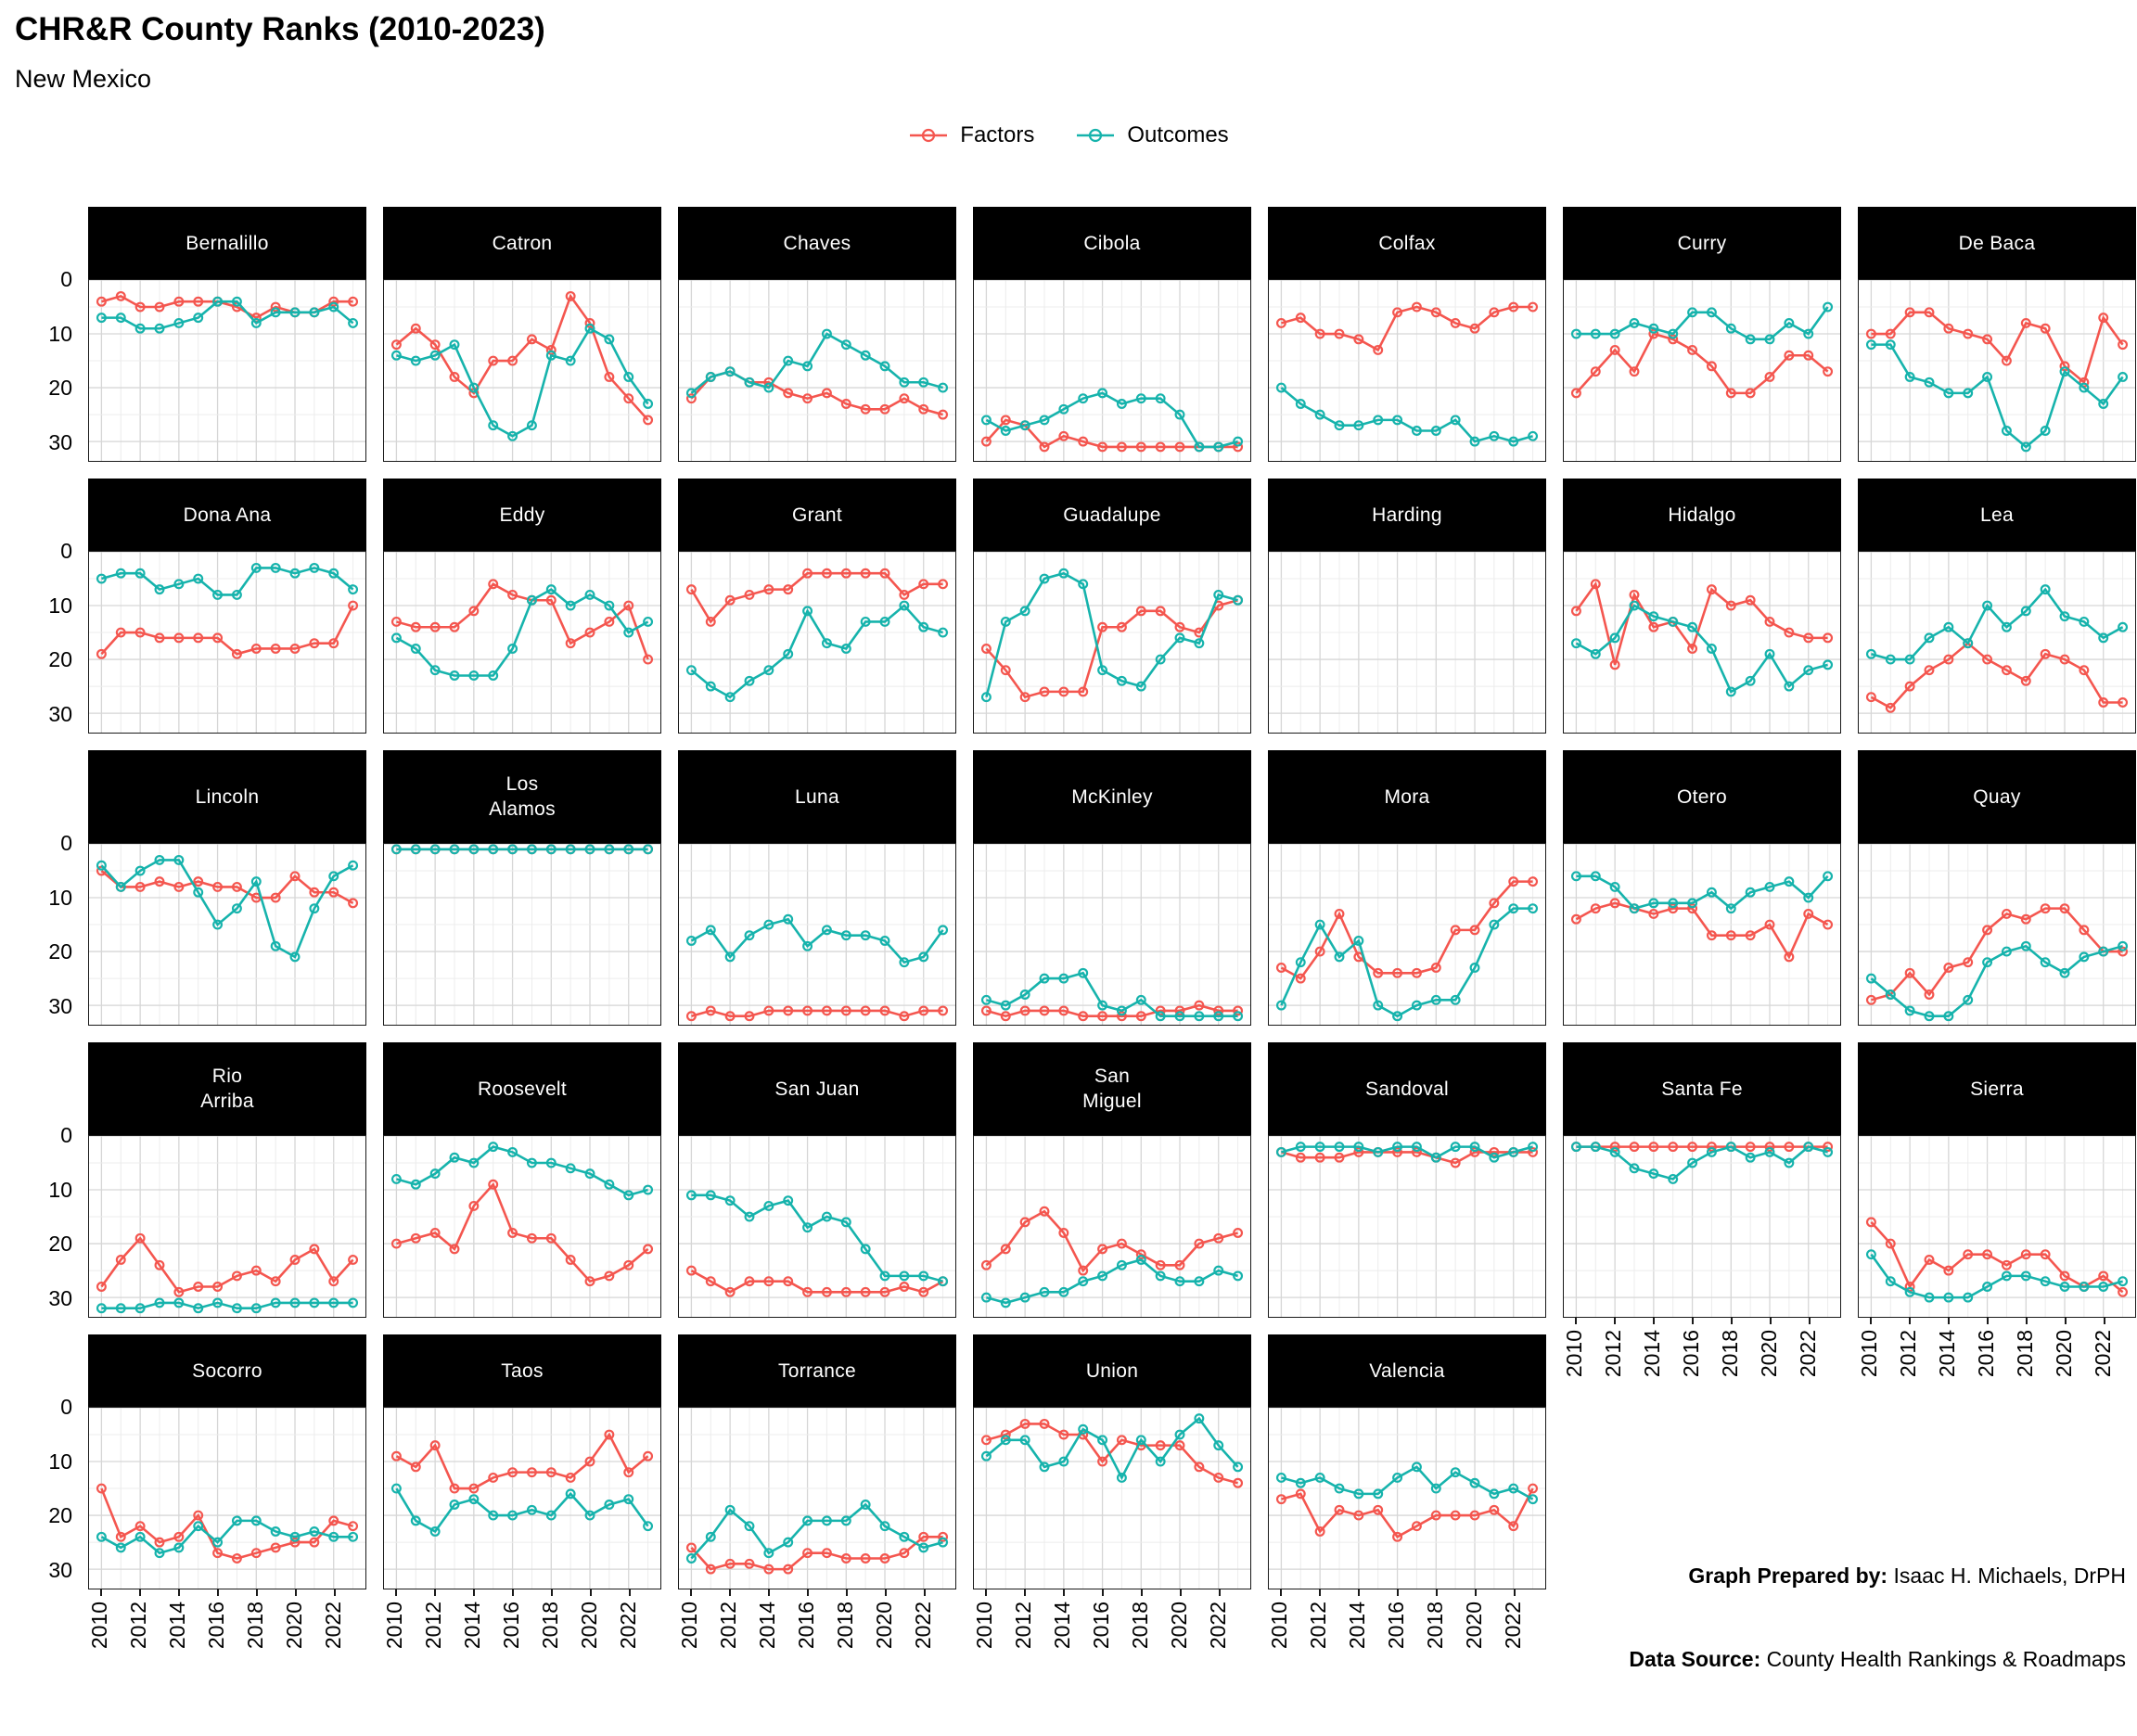 This screenshot has height=1736, width=2137. I want to click on facet-colfax: Colfax, so click(1407, 334).